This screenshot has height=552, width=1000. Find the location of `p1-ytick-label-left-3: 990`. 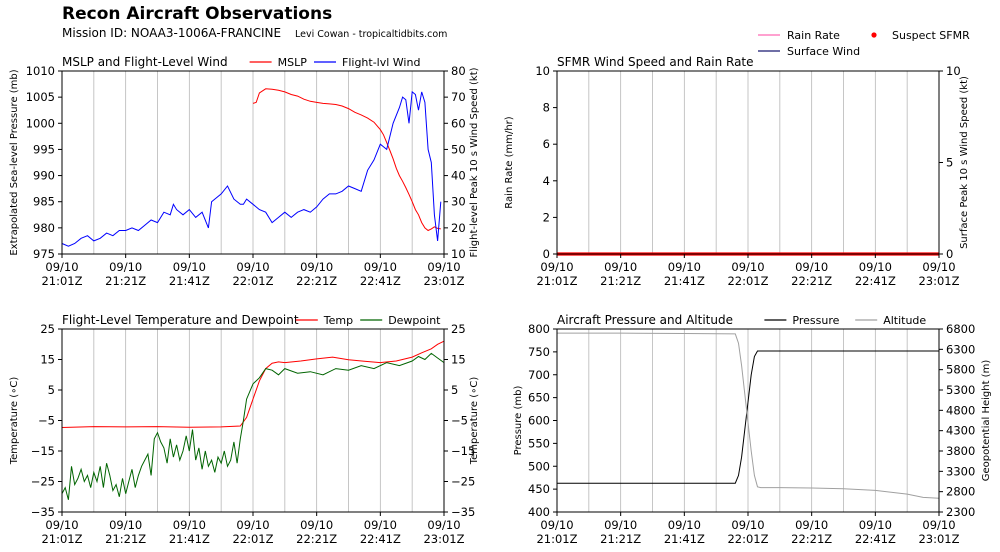

p1-ytick-label-left-3: 990 is located at coordinates (44, 176).